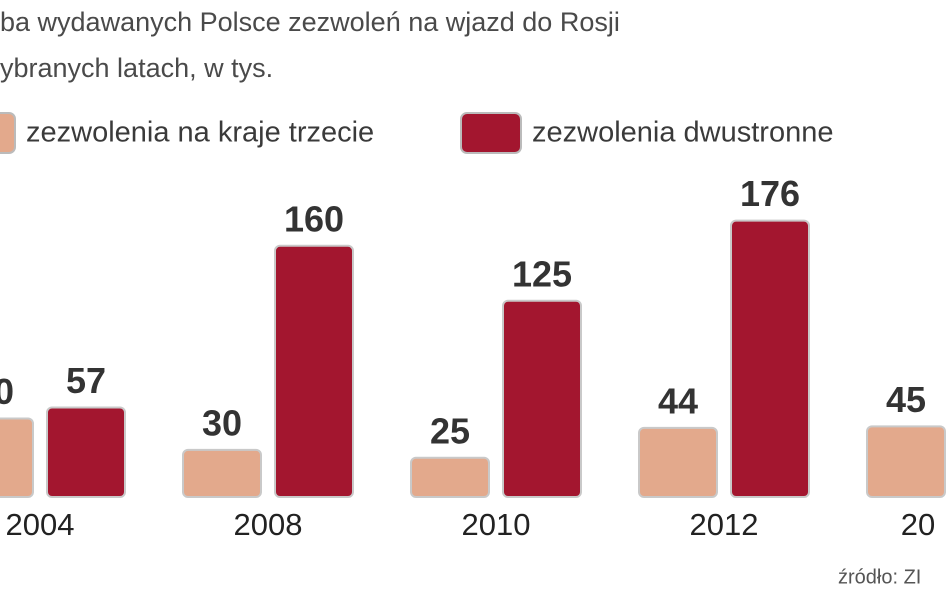 The image size is (948, 593). Describe the element at coordinates (770, 193) in the screenshot. I see `value-label: 176` at that location.